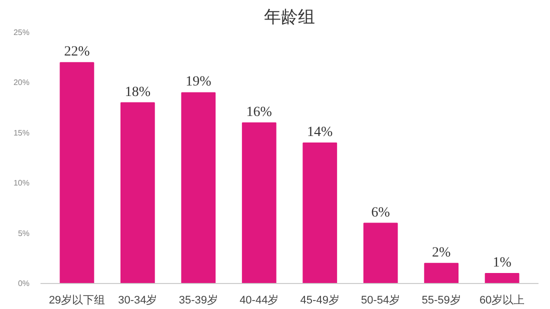 The height and width of the screenshot is (309, 550). Describe the element at coordinates (198, 300) in the screenshot. I see `x-tick-label: 35-39岁` at that location.